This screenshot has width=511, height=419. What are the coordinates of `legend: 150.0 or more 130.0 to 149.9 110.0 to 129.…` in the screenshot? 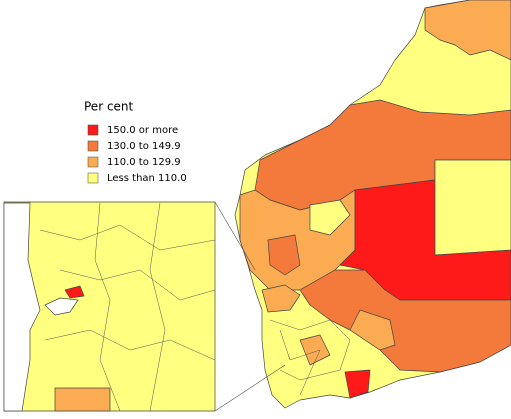 It's located at (137, 154).